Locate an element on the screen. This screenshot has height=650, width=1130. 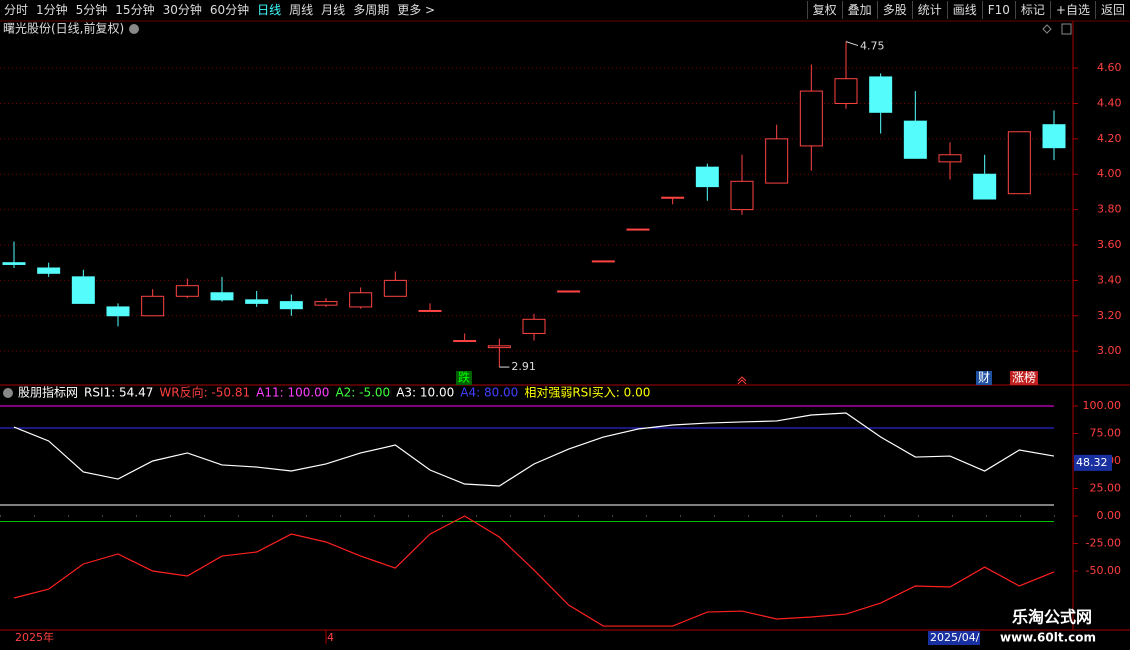
period-tab: 15分钟 is located at coordinates (135, 10).